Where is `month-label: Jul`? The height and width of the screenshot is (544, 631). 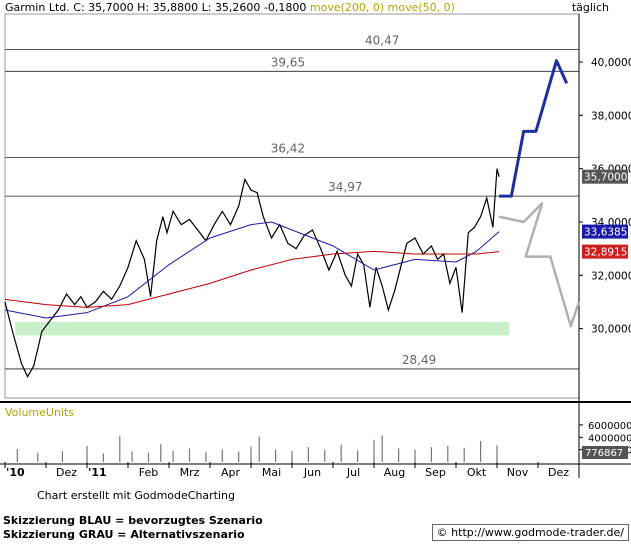 month-label: Jul is located at coordinates (353, 472).